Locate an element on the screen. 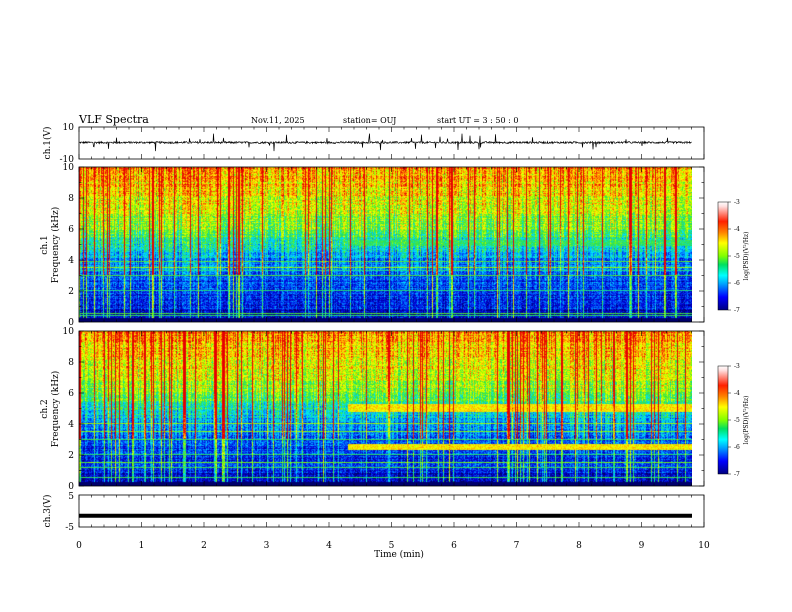 The height and width of the screenshot is (612, 792). x-tick-label: 7 is located at coordinates (517, 546).